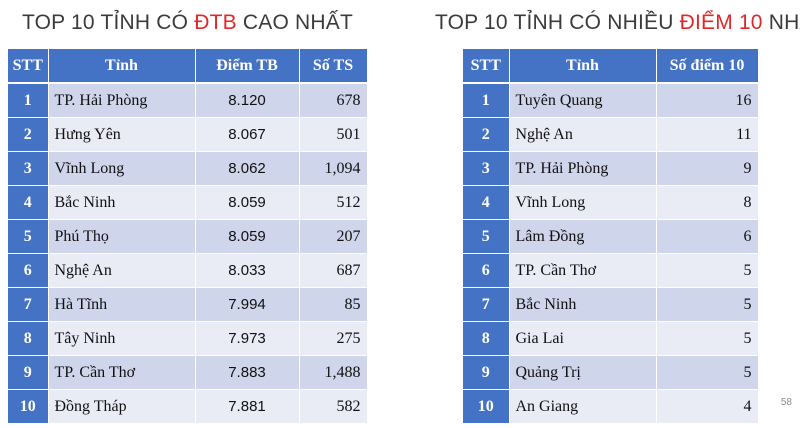 The width and height of the screenshot is (800, 428). What do you see at coordinates (122, 134) in the screenshot?
I see `province-cell: Hưng Yên` at bounding box center [122, 134].